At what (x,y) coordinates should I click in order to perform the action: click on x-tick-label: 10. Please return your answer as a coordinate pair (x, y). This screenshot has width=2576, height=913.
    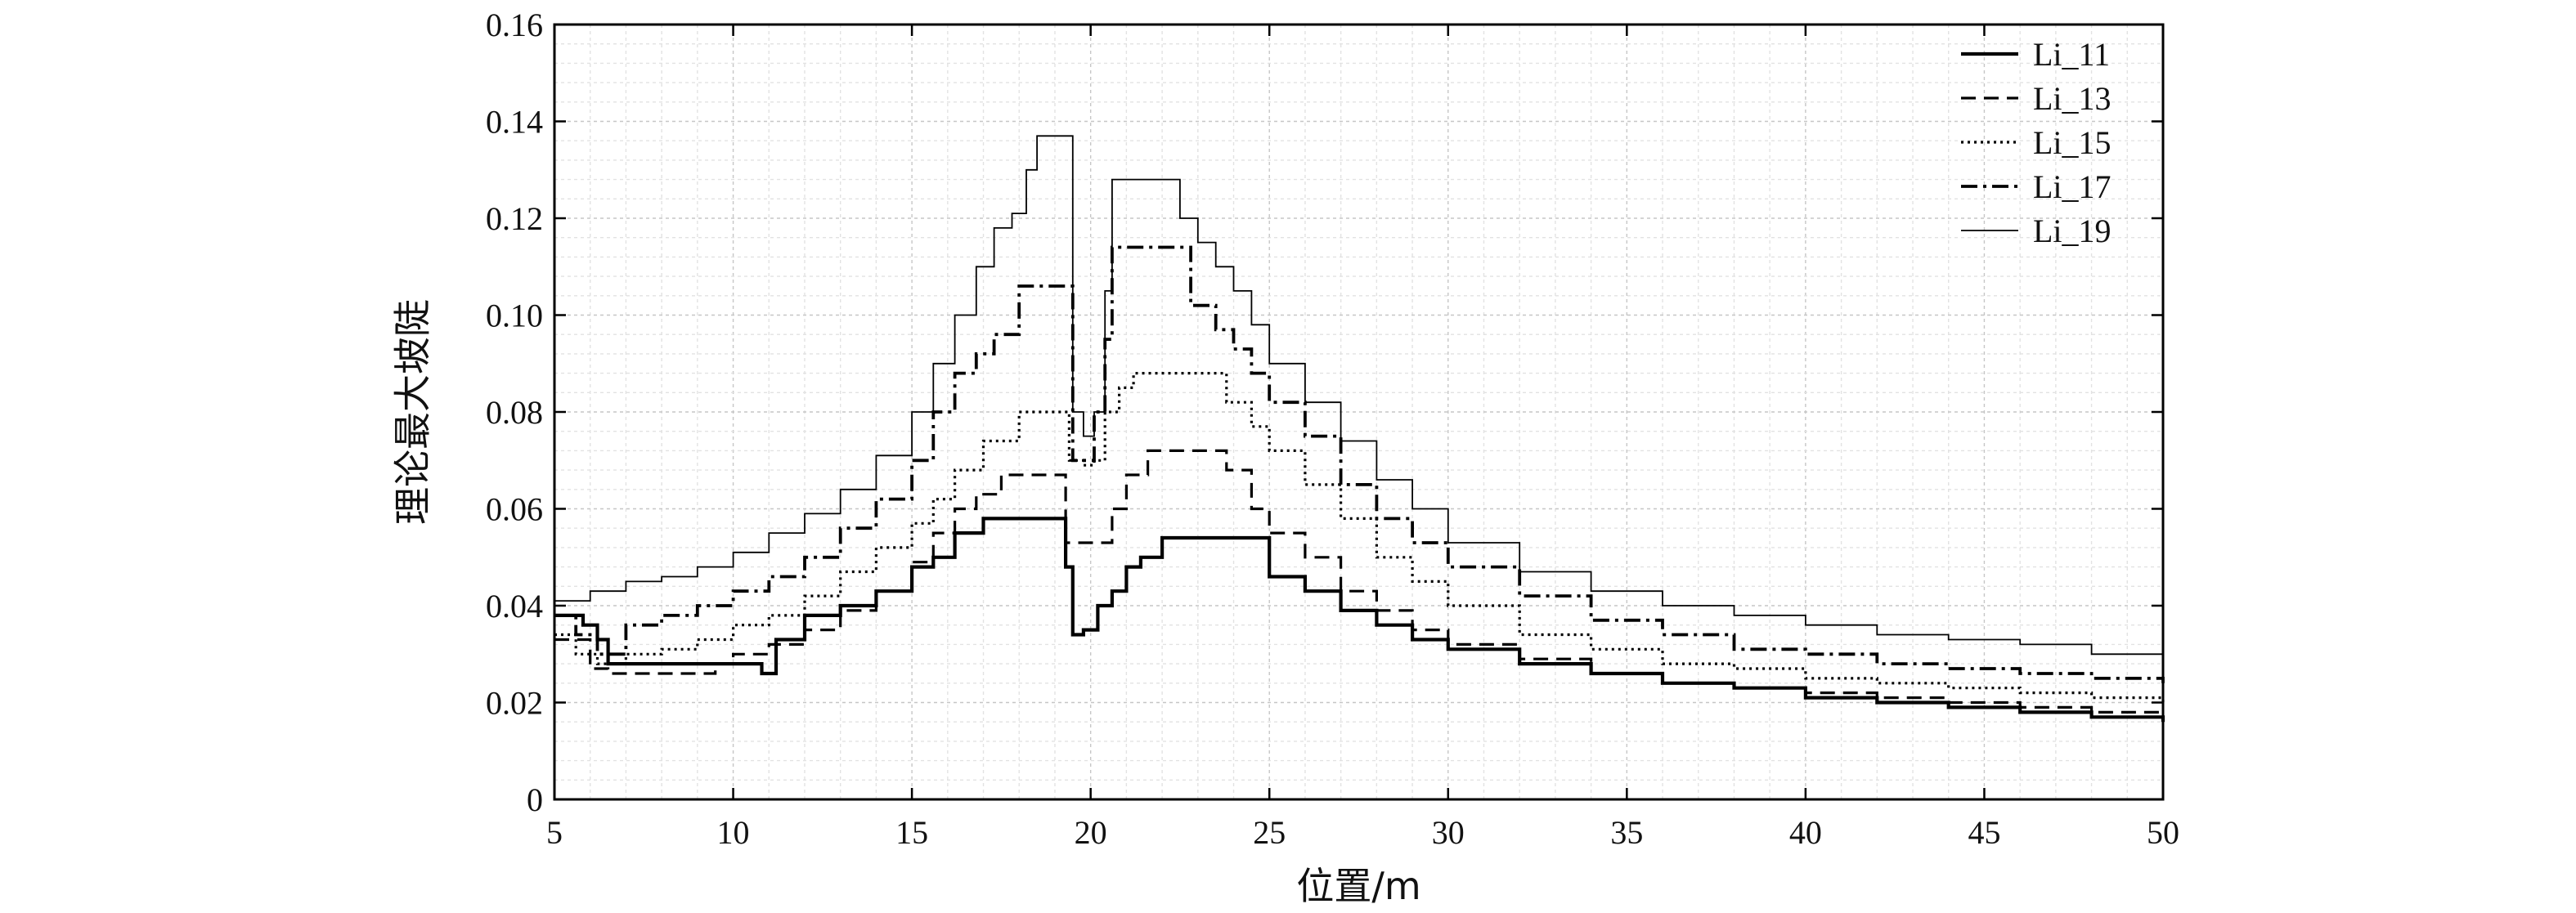
    Looking at the image, I should click on (734, 832).